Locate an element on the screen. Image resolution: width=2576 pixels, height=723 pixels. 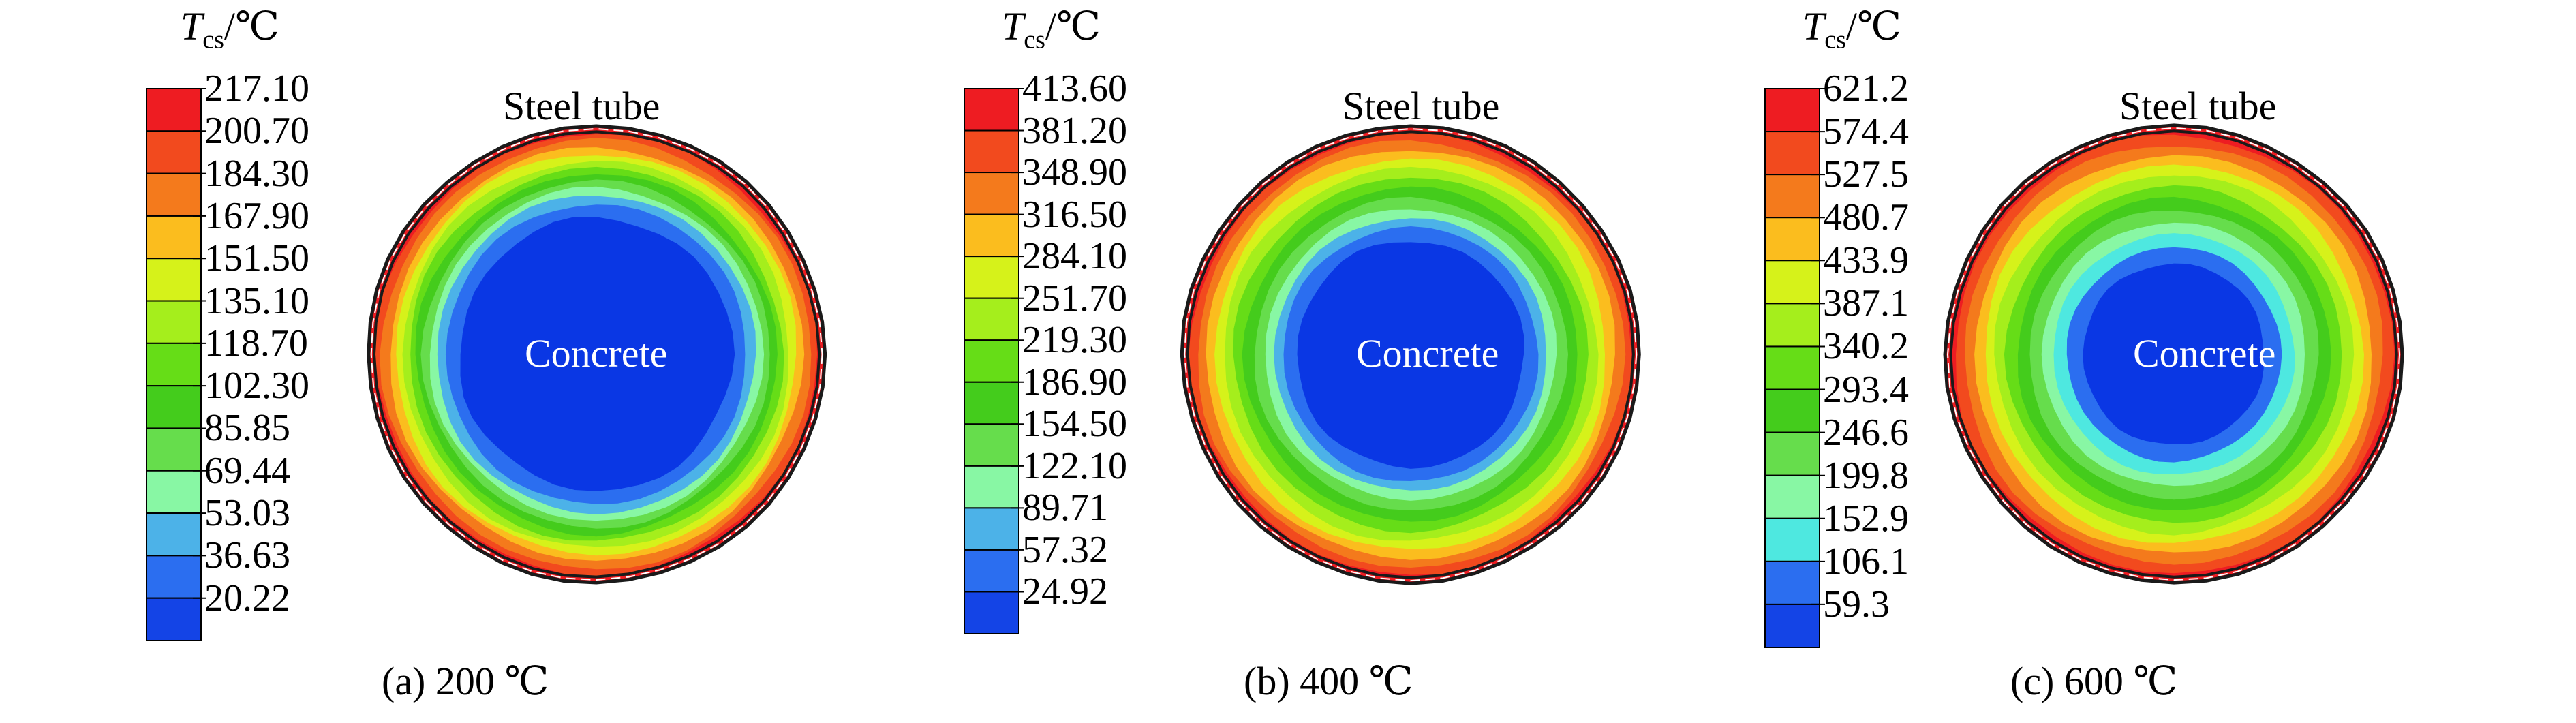
legend-tick-label: 527.5 is located at coordinates (1866, 174).